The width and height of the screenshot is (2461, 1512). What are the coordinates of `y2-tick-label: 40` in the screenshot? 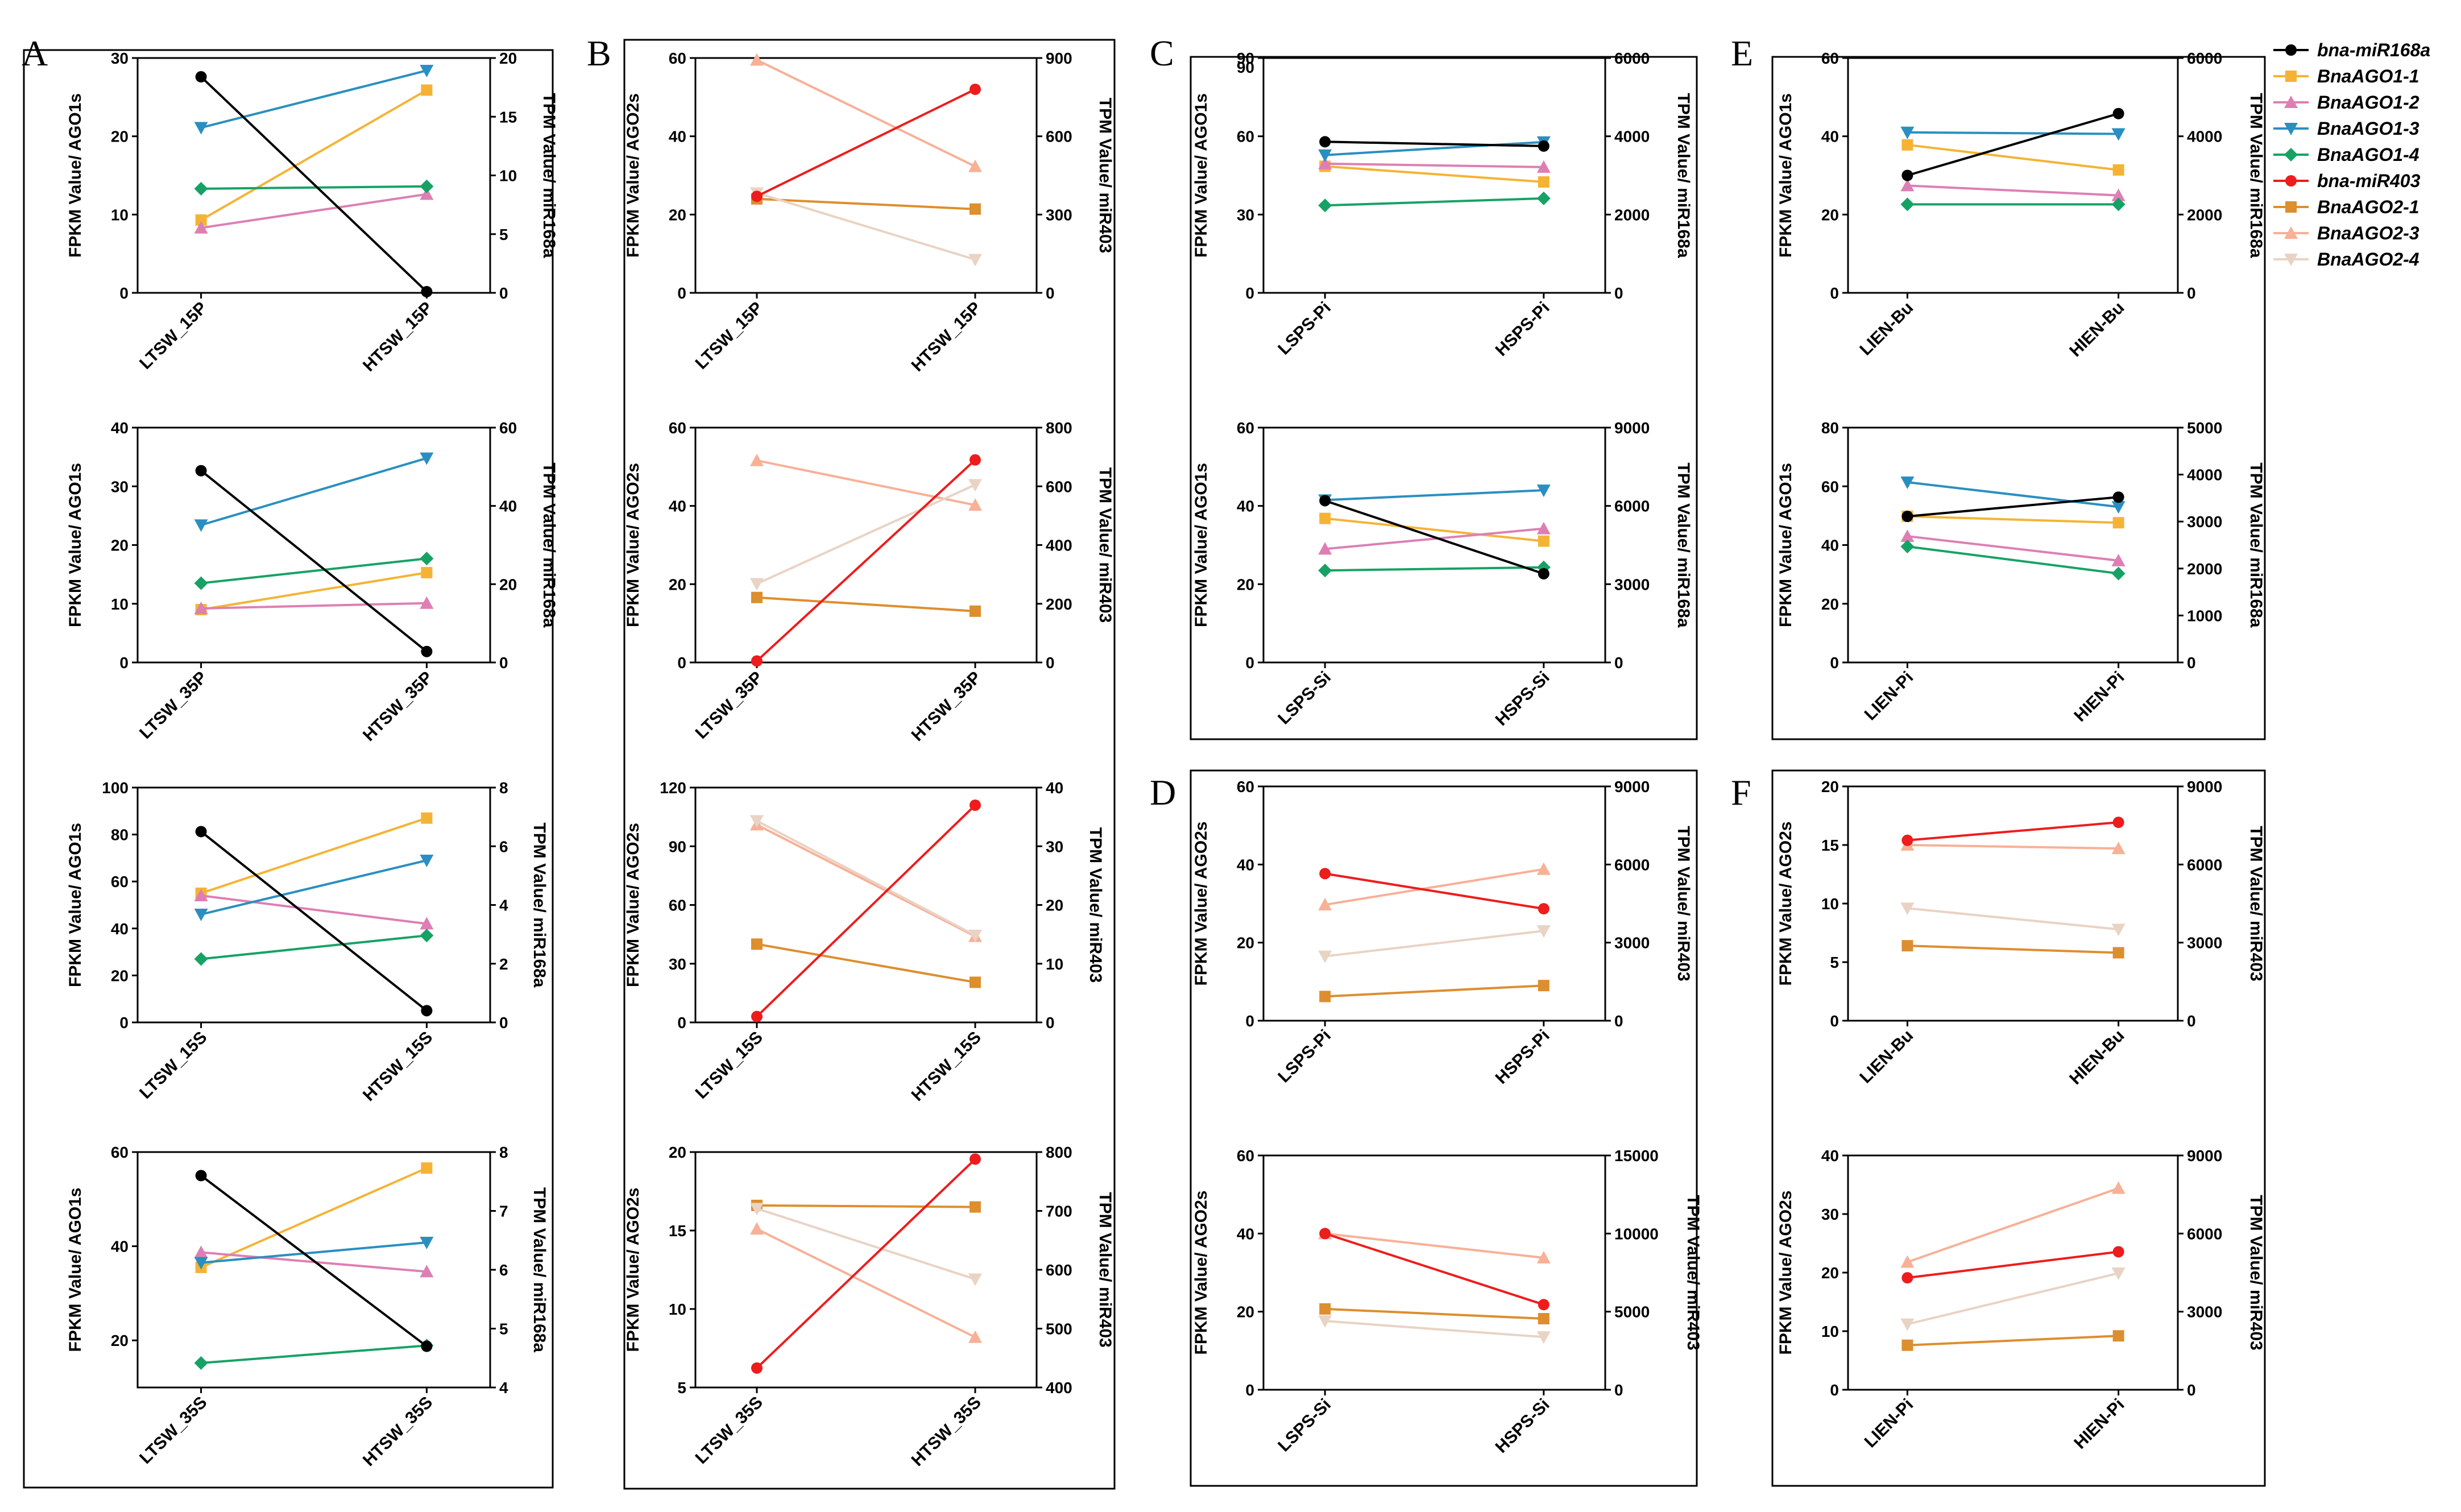 It's located at (508, 506).